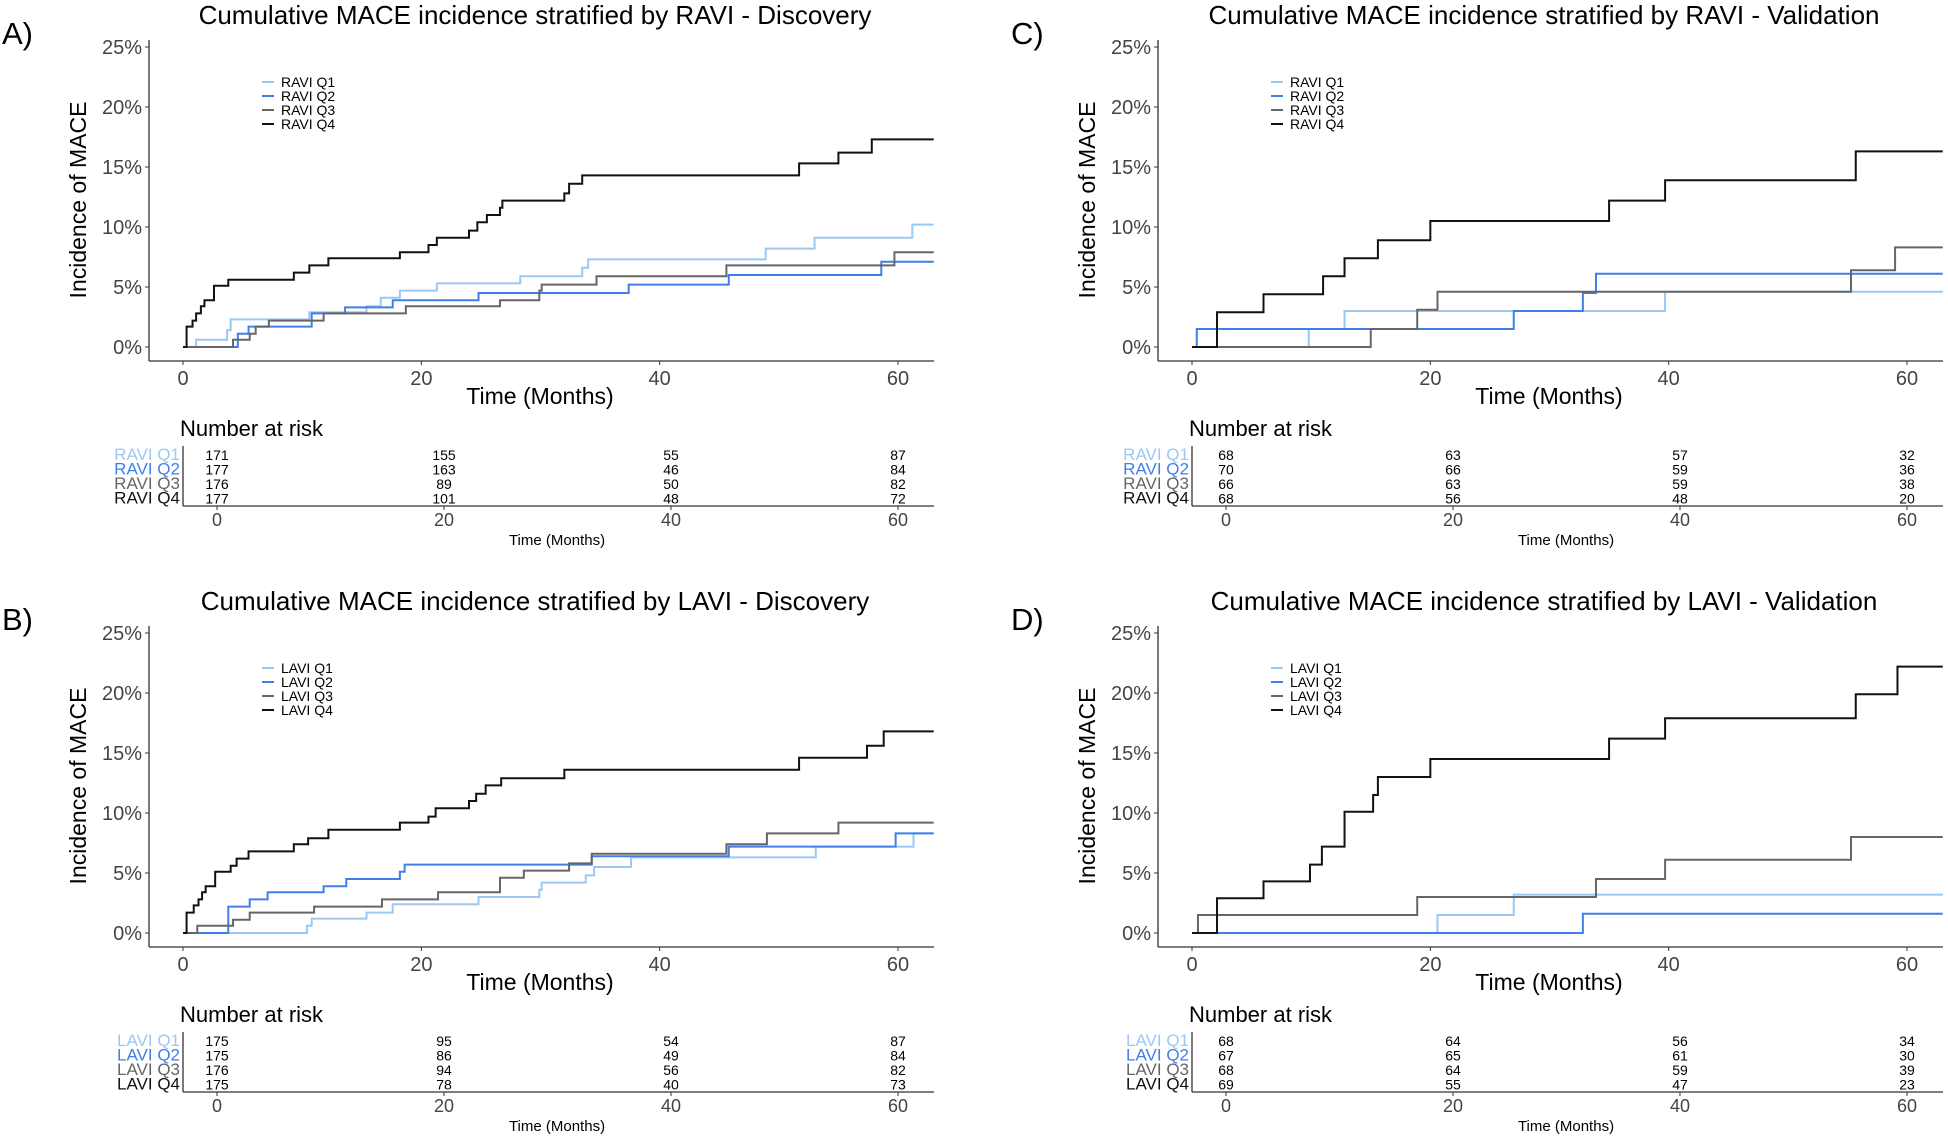 Image resolution: width=1948 pixels, height=1146 pixels. I want to click on risk-count: 163, so click(444, 470).